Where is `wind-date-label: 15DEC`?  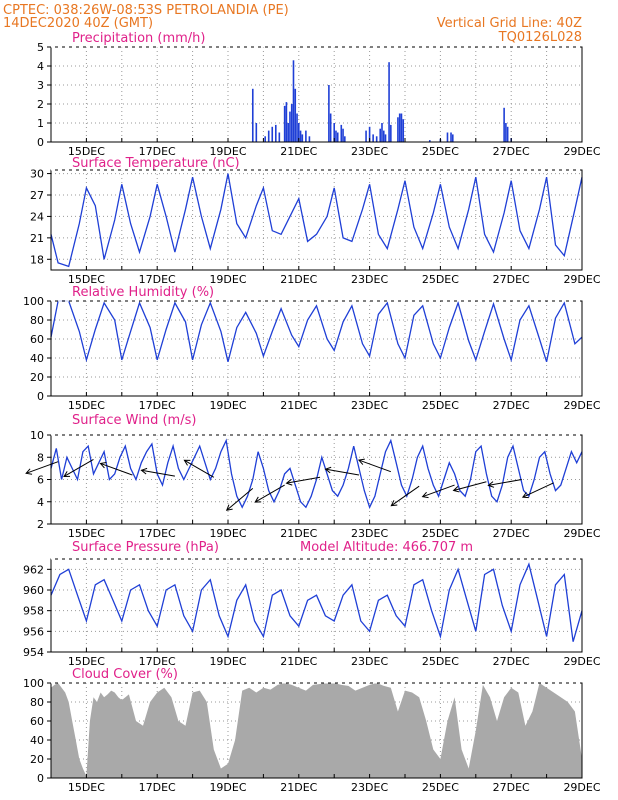
wind-date-label: 15DEC is located at coordinates (86, 533).